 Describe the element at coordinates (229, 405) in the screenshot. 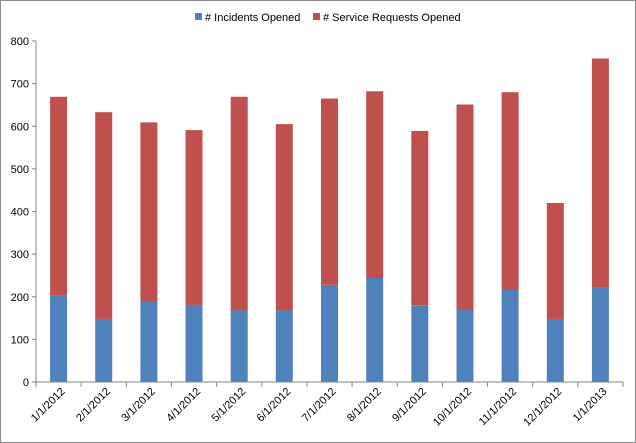

I see `x-tick-label: 5/1/2012` at that location.